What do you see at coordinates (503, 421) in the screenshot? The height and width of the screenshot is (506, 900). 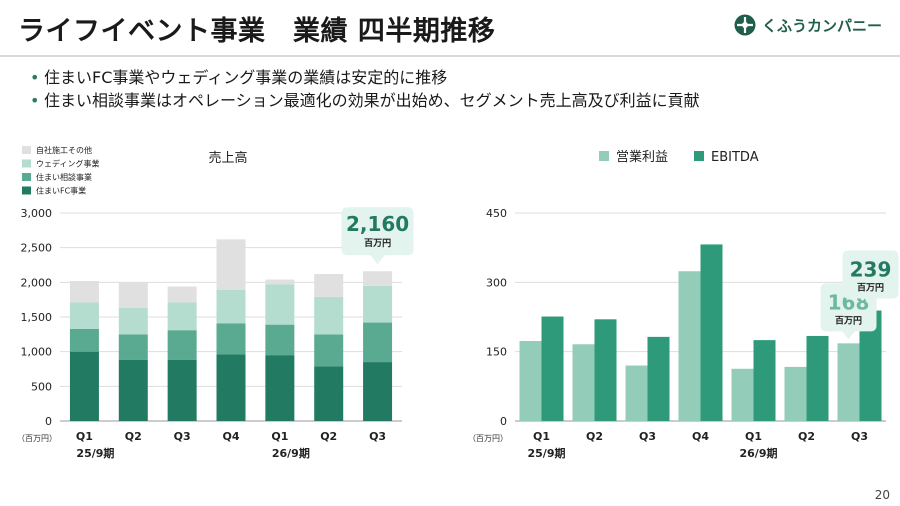 I see `y-tick-label: 0` at bounding box center [503, 421].